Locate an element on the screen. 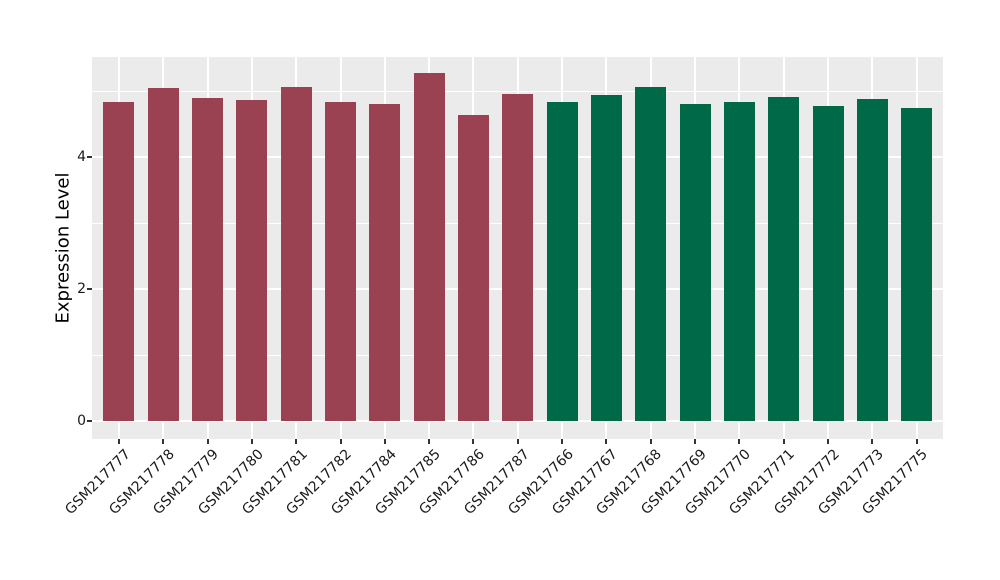 Image resolution: width=1000 pixels, height=580 pixels. y-axis-title: Expression Level is located at coordinates (63, 248).